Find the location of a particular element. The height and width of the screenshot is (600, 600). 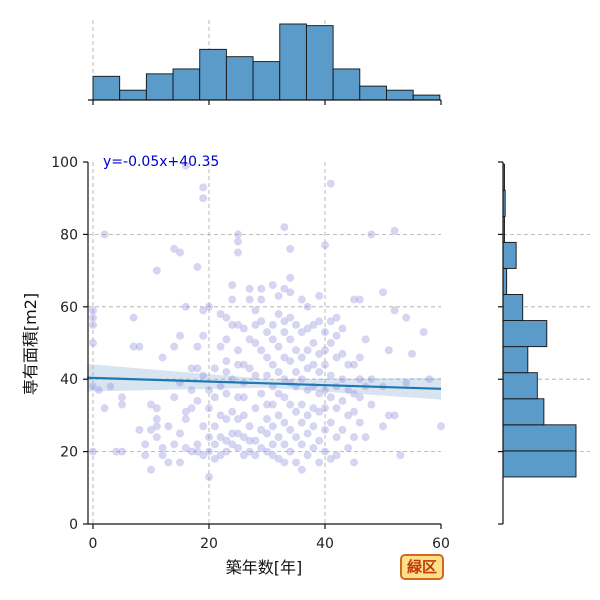

y-axis-title: 専有面積[m2] is located at coordinates (30, 344).